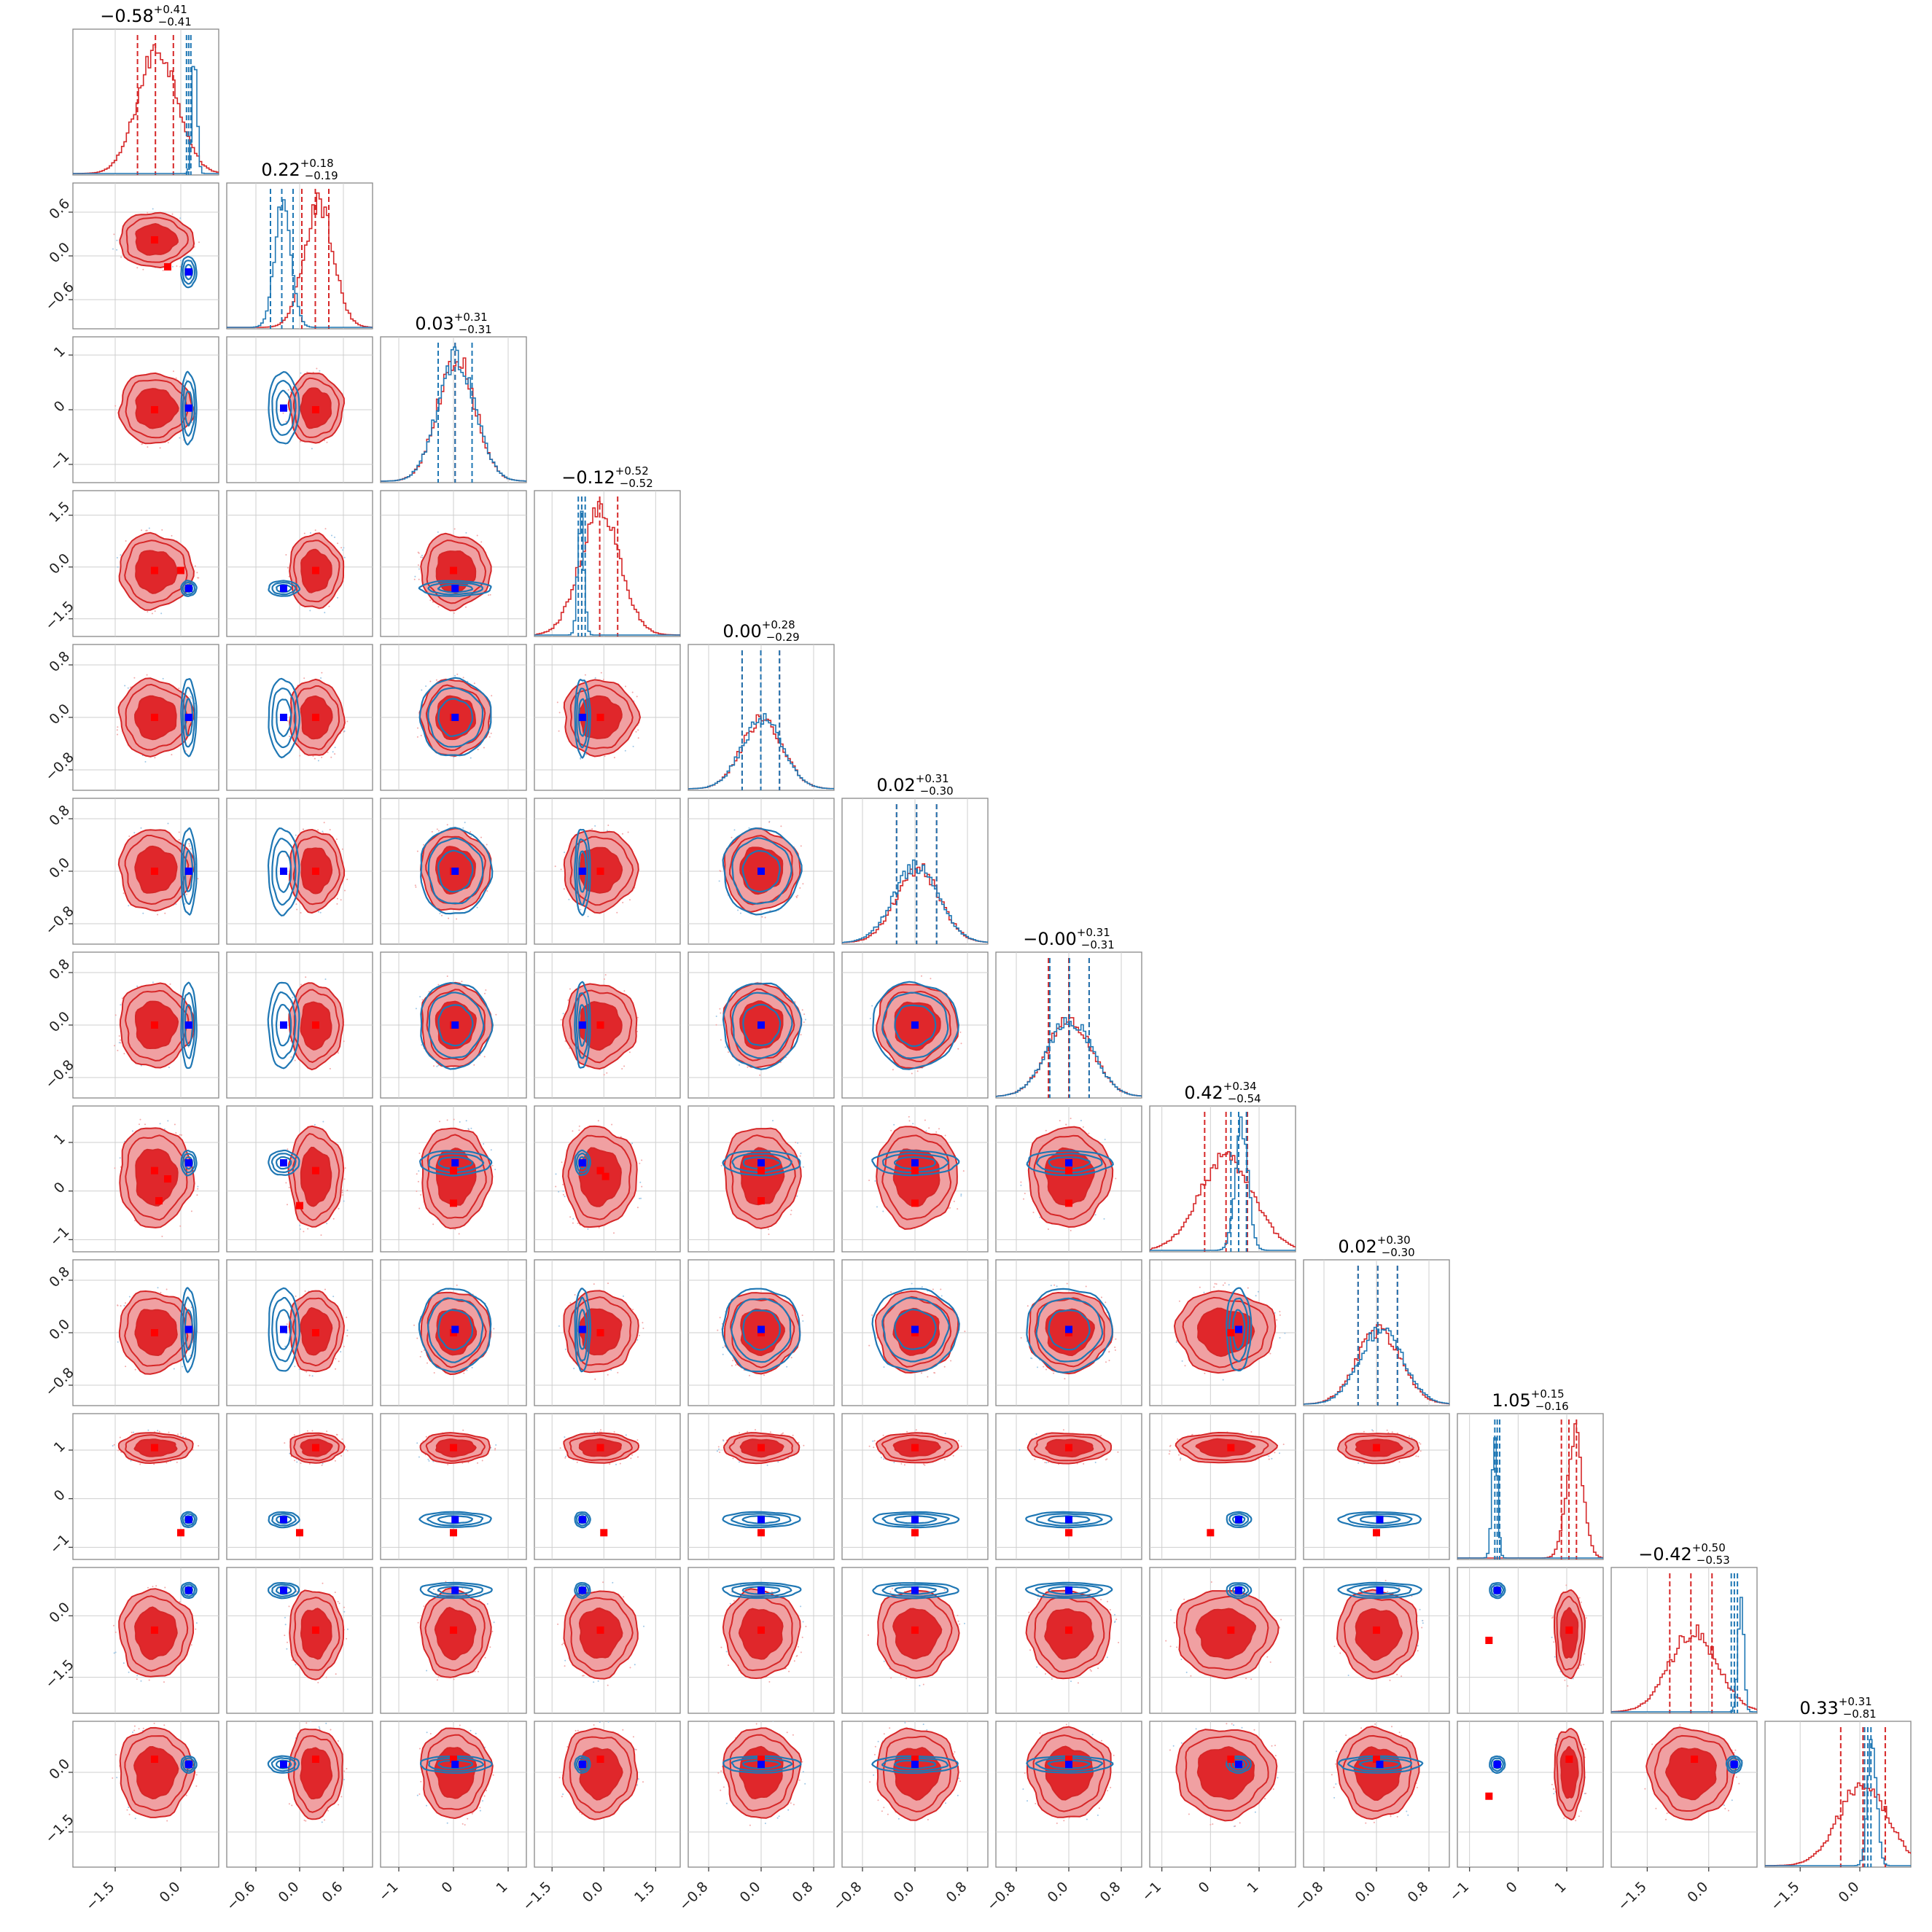 Image resolution: width=1932 pixels, height=1932 pixels. What do you see at coordinates (59, 512) in the screenshot?
I see `y-tick-label: 1.5` at bounding box center [59, 512].